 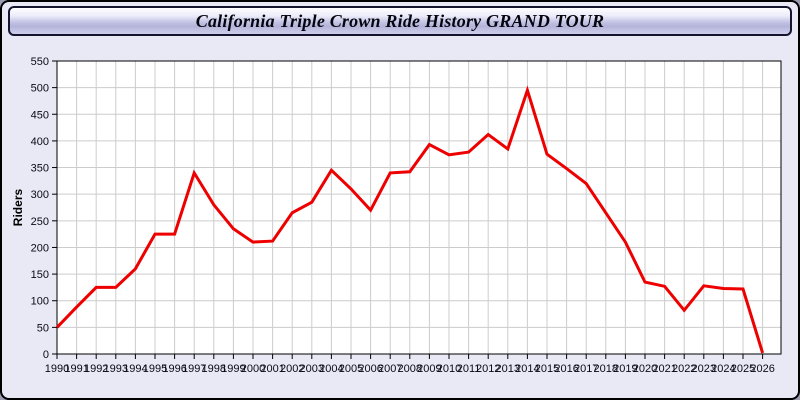 I want to click on x-tick-label: 2005, so click(x=351, y=369).